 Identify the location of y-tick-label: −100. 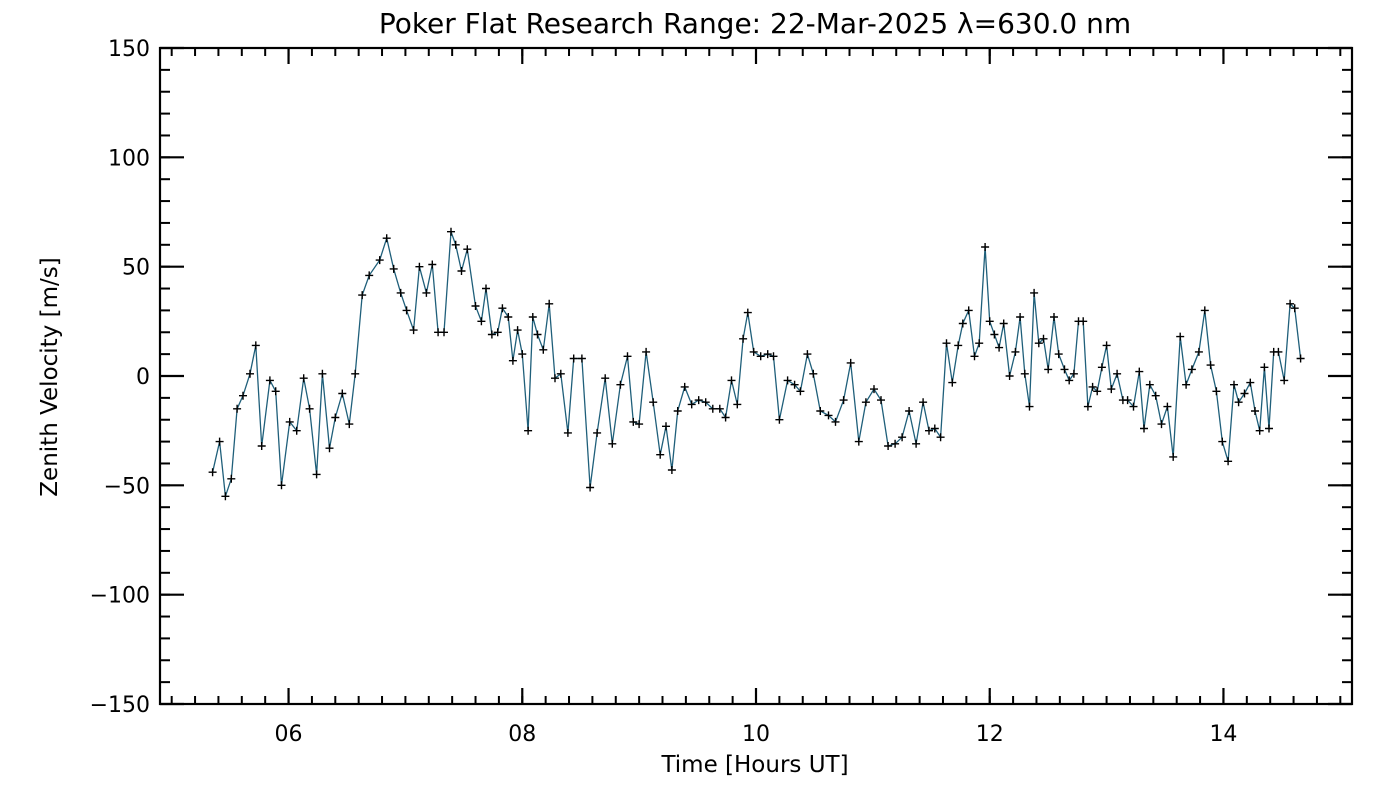
(120, 596).